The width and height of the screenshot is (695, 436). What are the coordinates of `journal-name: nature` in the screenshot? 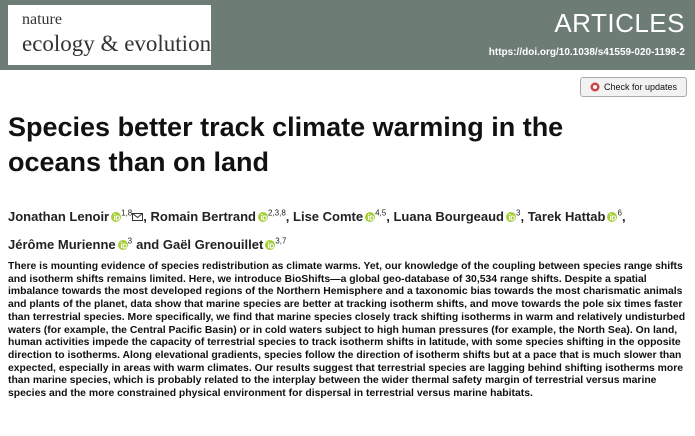 It's located at (42, 19).